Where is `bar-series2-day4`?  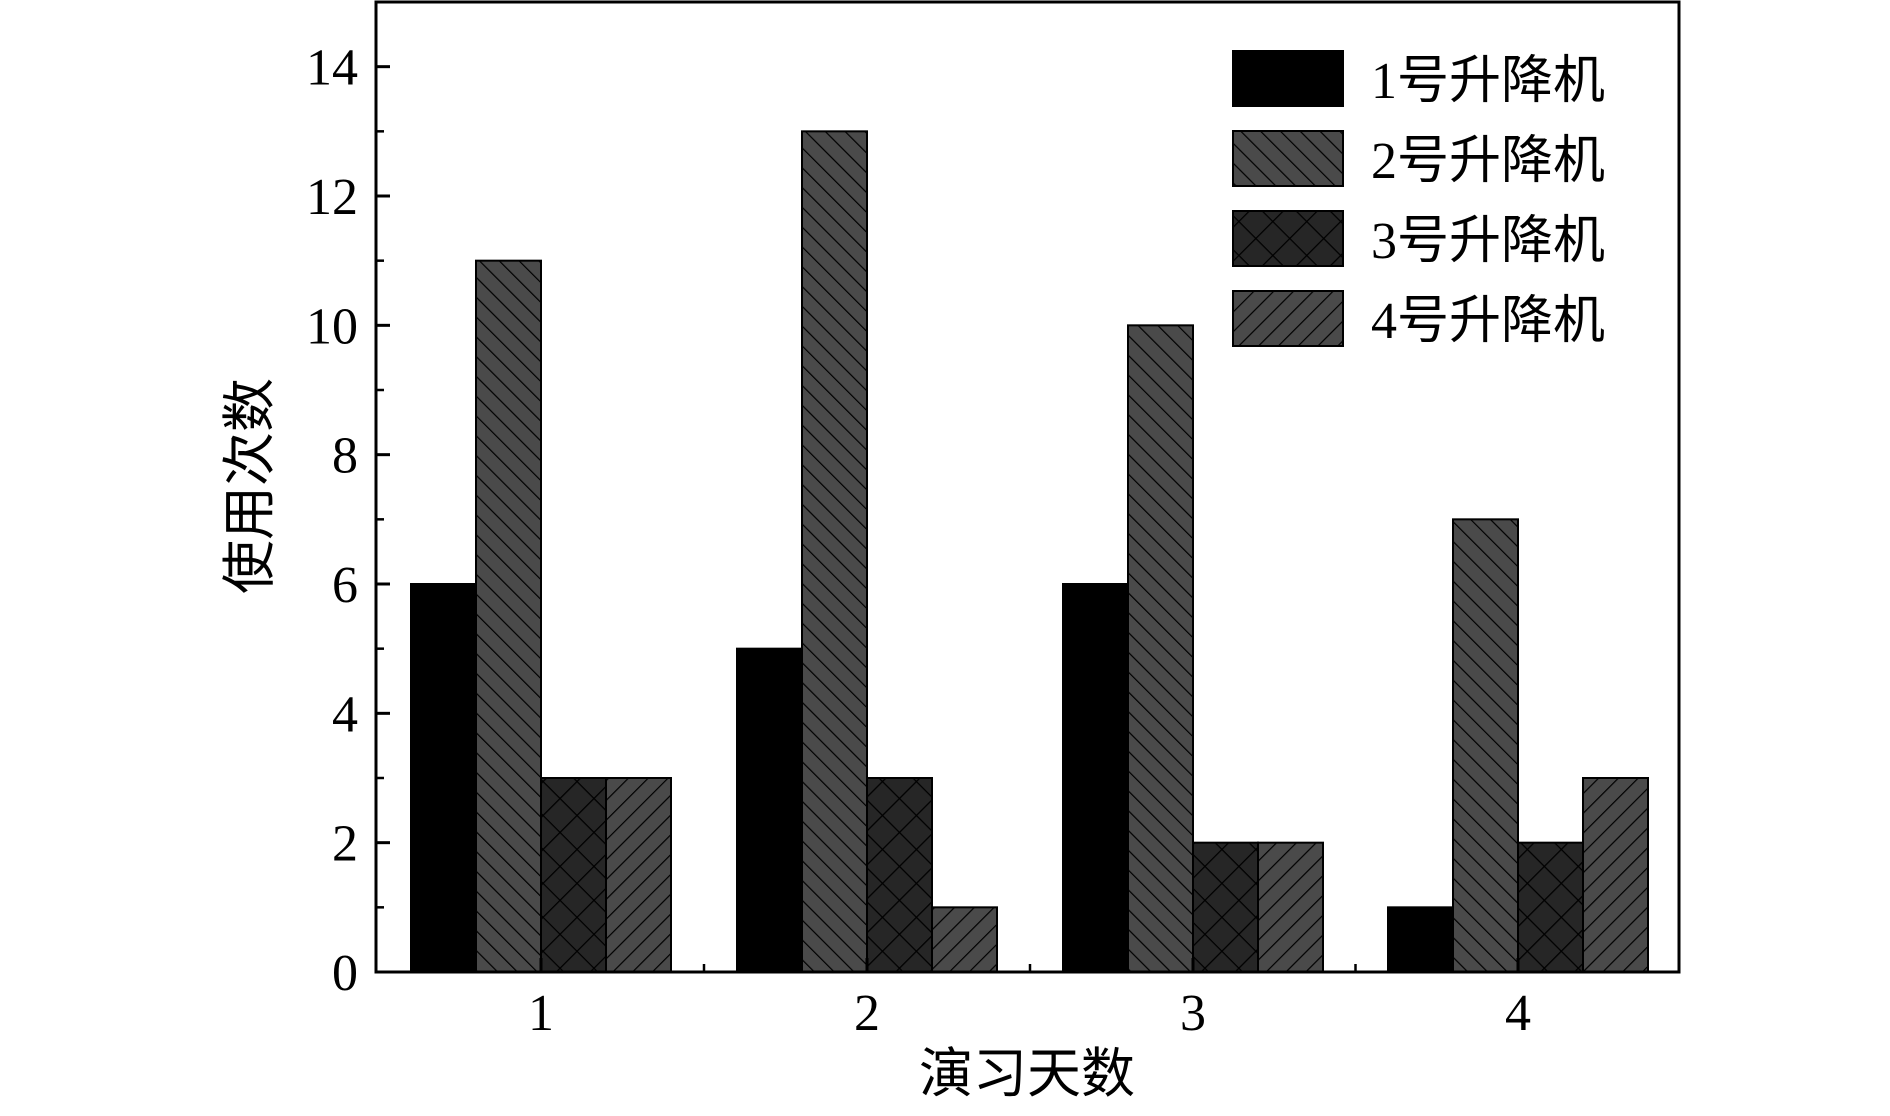 bar-series2-day4 is located at coordinates (1485, 745).